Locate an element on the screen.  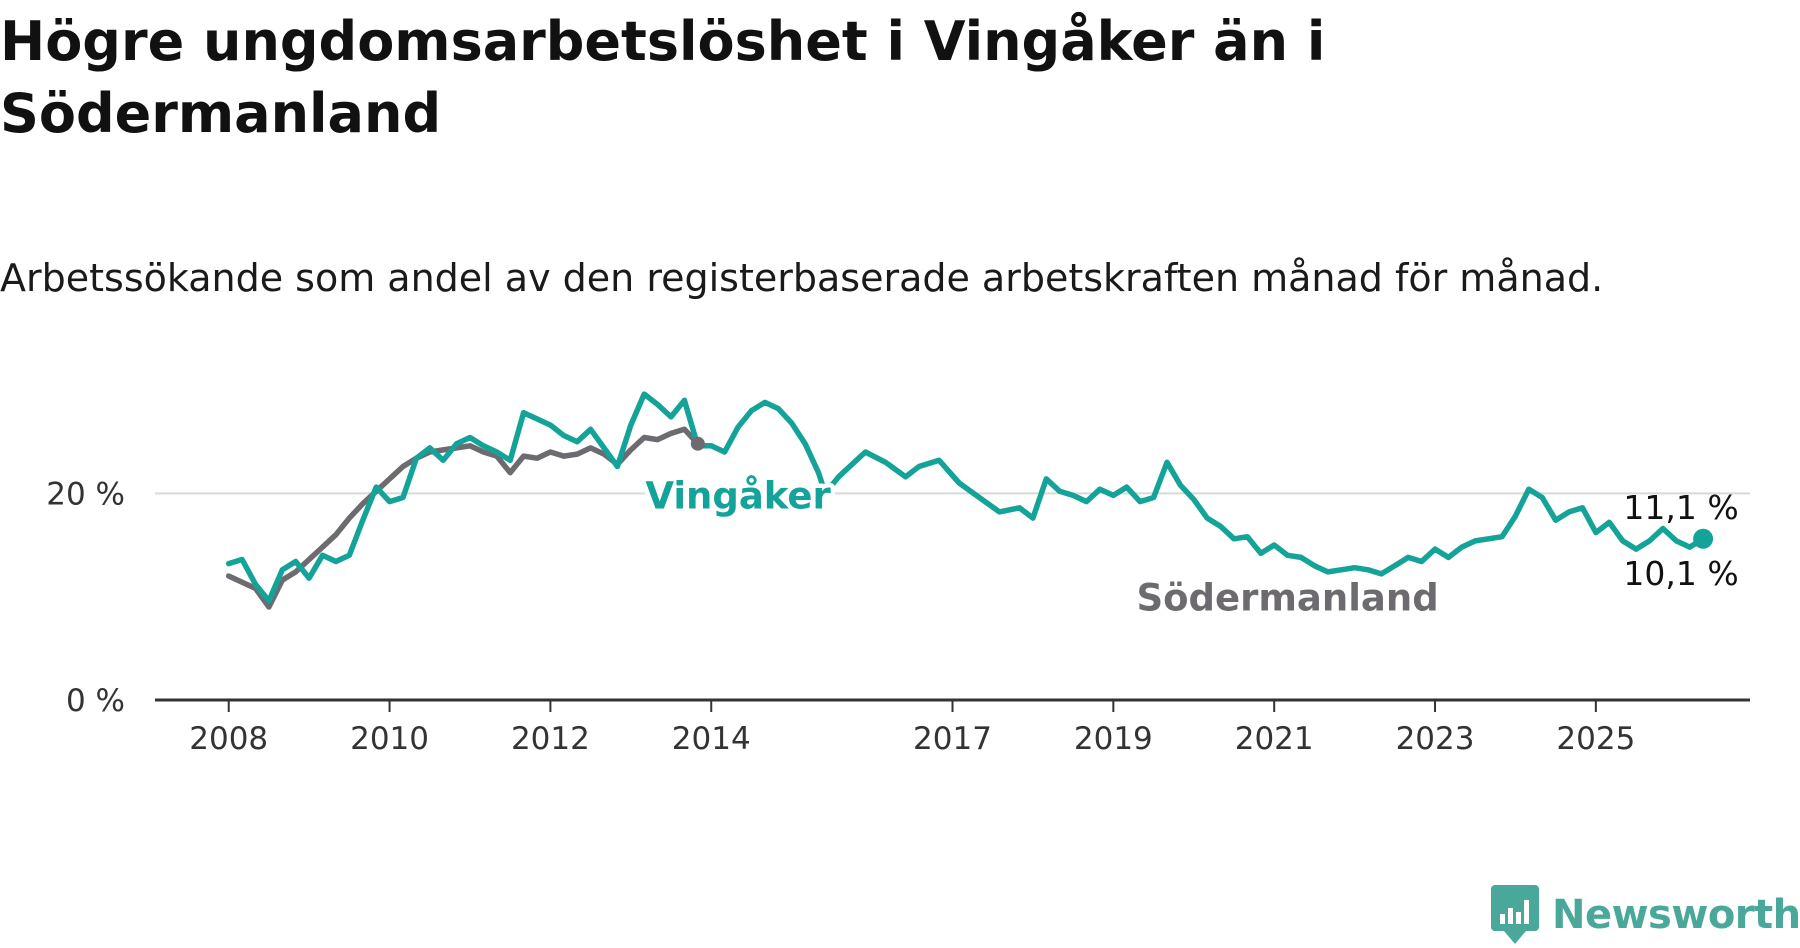
end-label-vingaker: 11,1 % is located at coordinates (1680, 507).